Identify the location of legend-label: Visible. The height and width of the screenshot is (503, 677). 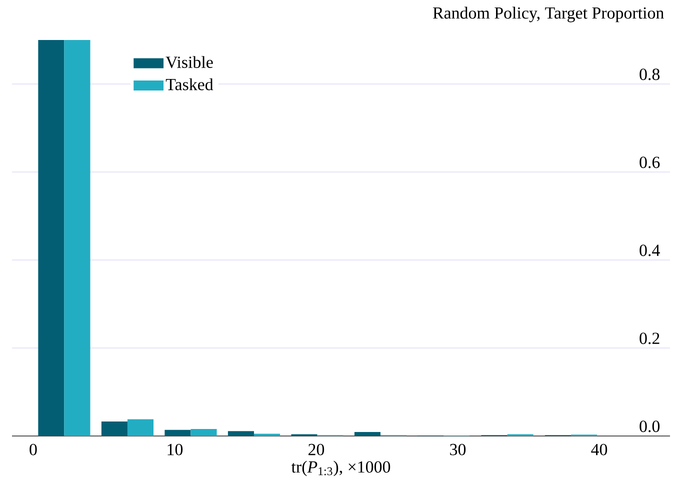
(189, 62).